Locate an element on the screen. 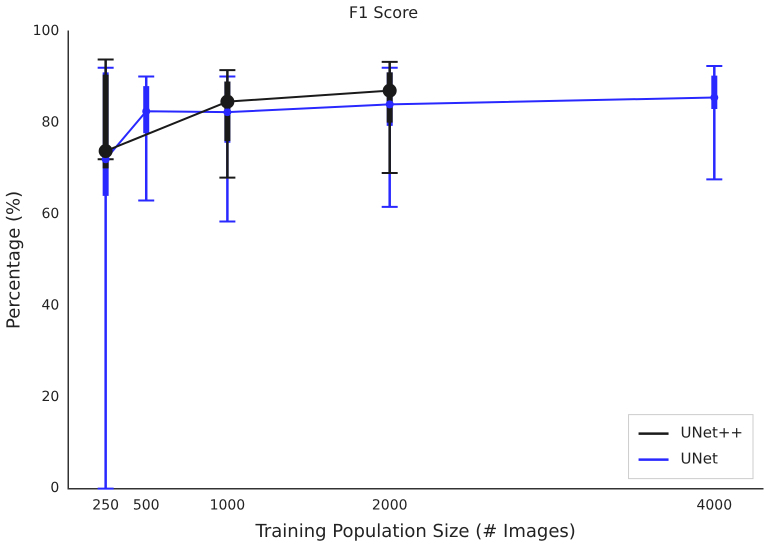 The width and height of the screenshot is (771, 547). x-tick-label: 1000 is located at coordinates (228, 506).